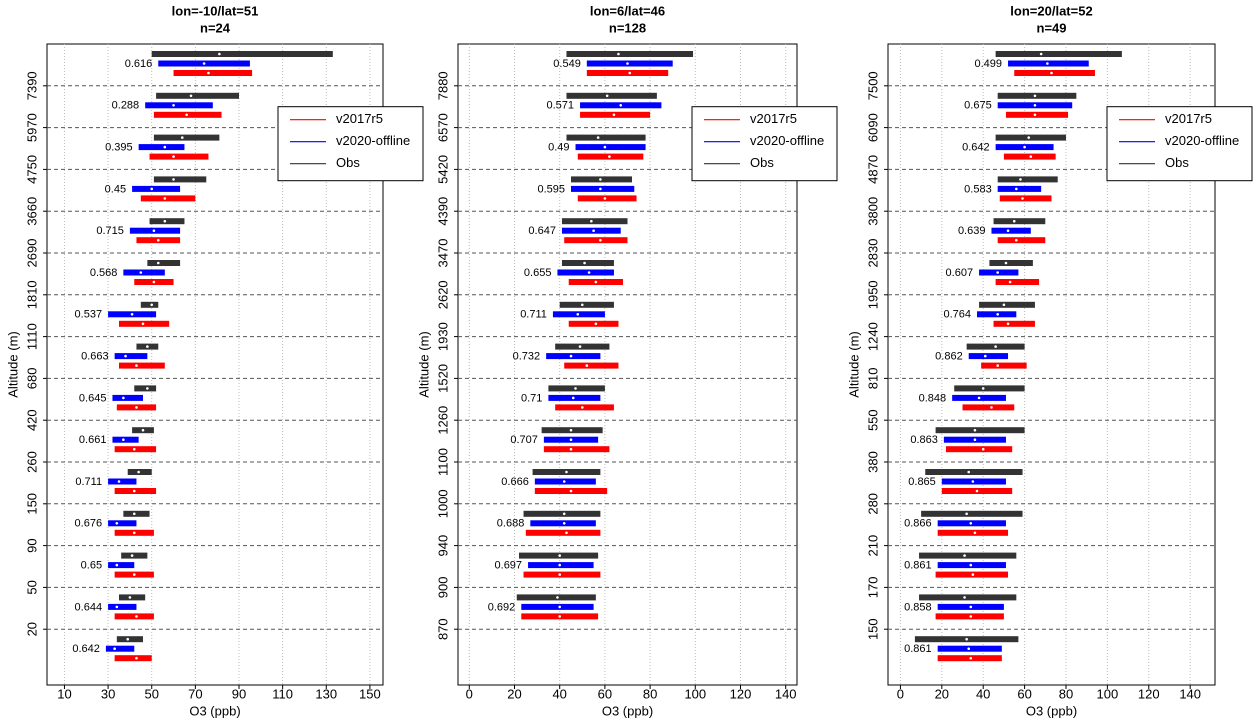 This screenshot has height=720, width=1253. Describe the element at coordinates (872, 211) in the screenshot. I see `y-tick-label: 3800` at that location.